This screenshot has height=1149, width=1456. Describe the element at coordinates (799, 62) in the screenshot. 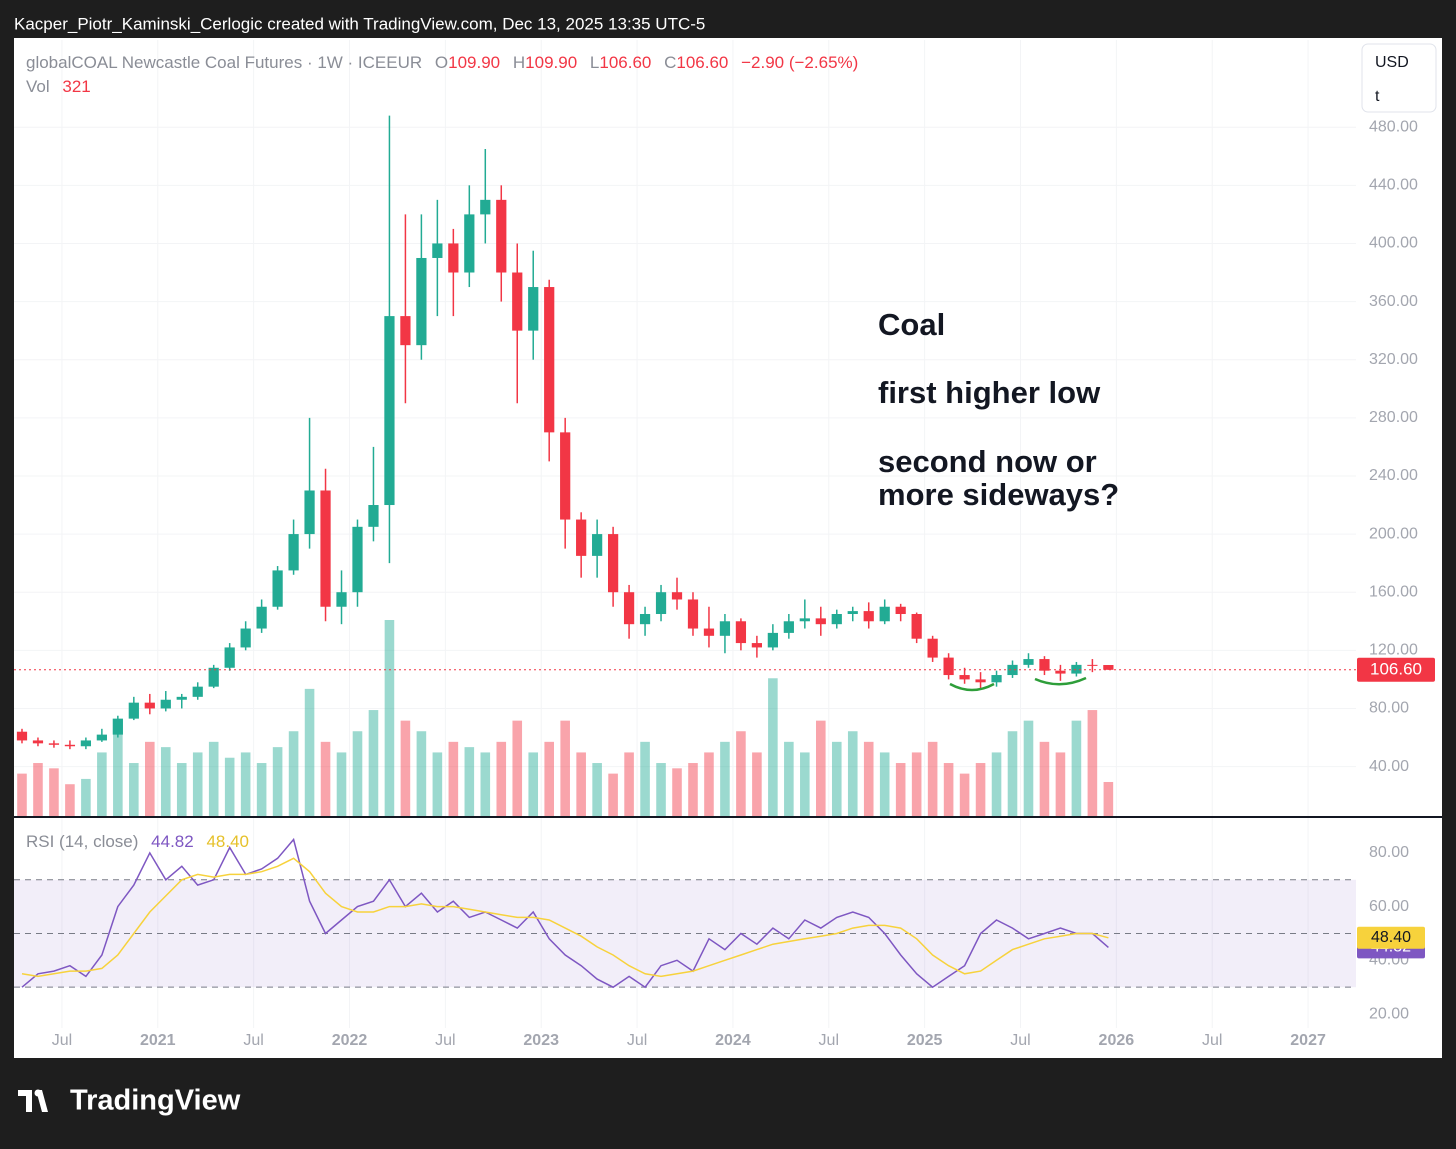

I see `change: −2.90 (−2.65%)` at that location.